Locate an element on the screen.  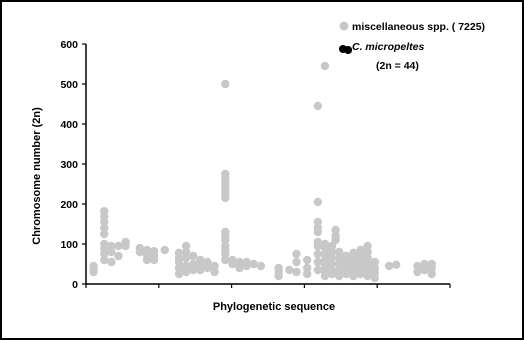
y-tick-label: 100 is located at coordinates (69, 245).